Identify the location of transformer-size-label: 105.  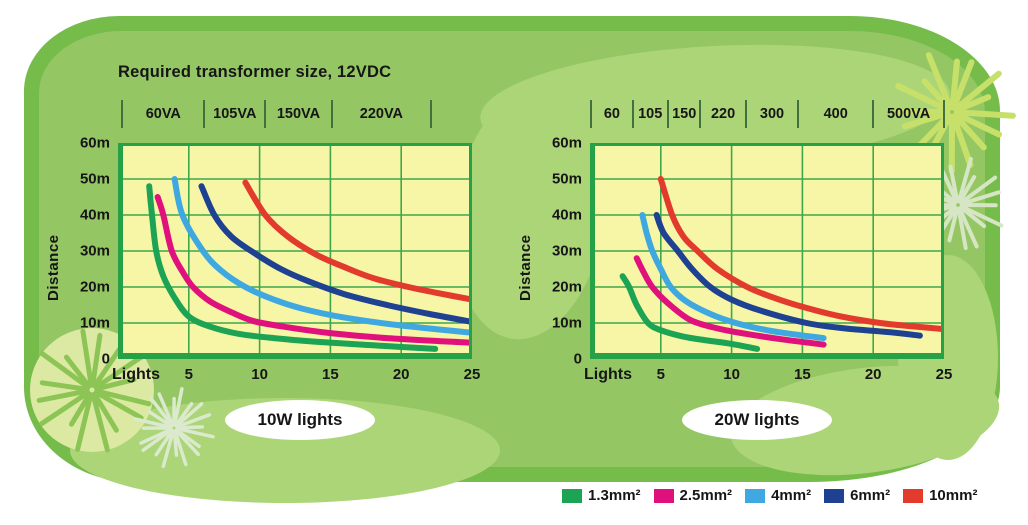
(650, 114).